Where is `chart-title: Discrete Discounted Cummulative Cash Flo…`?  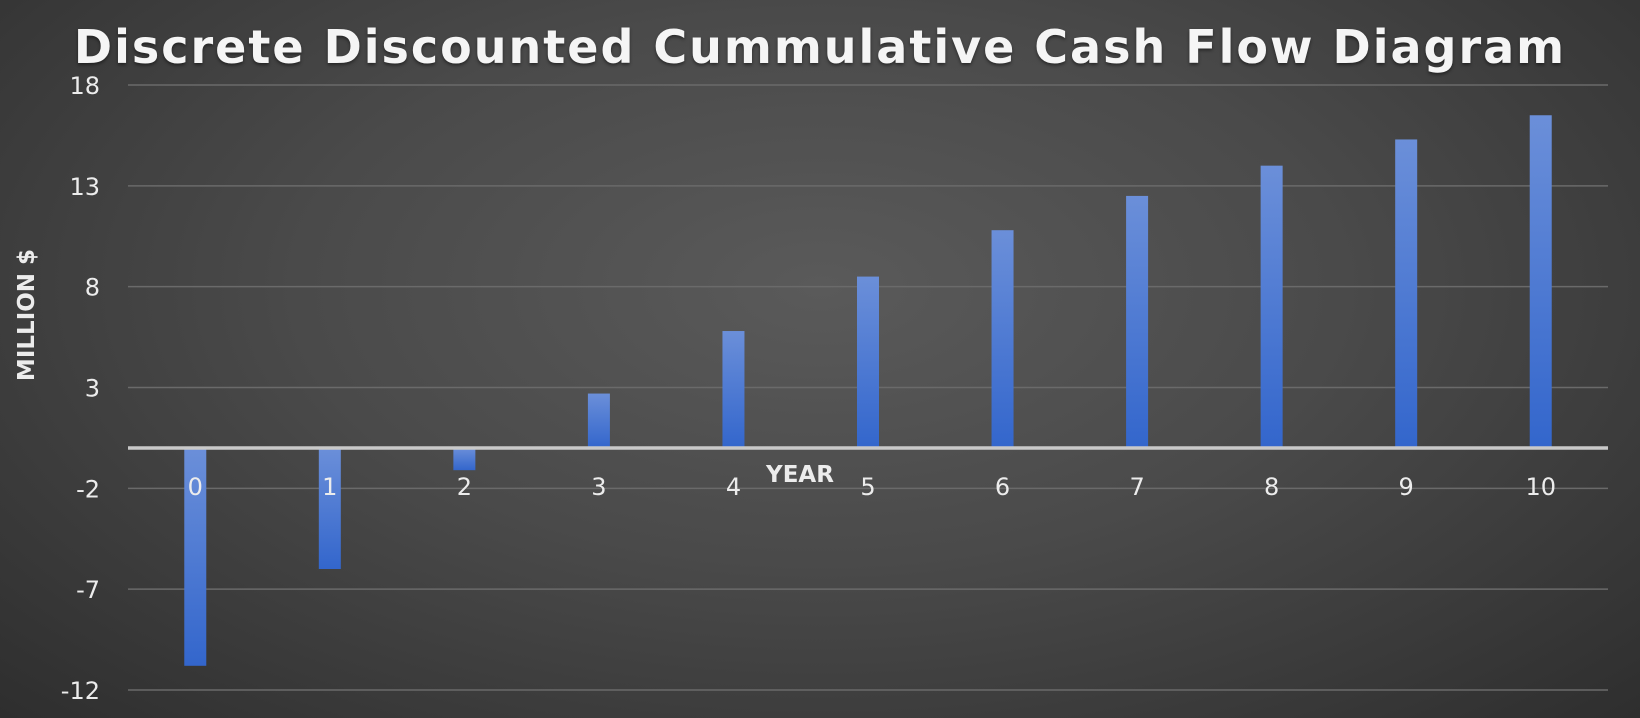
chart-title: Discrete Discounted Cummulative Cash Flo… is located at coordinates (820, 47).